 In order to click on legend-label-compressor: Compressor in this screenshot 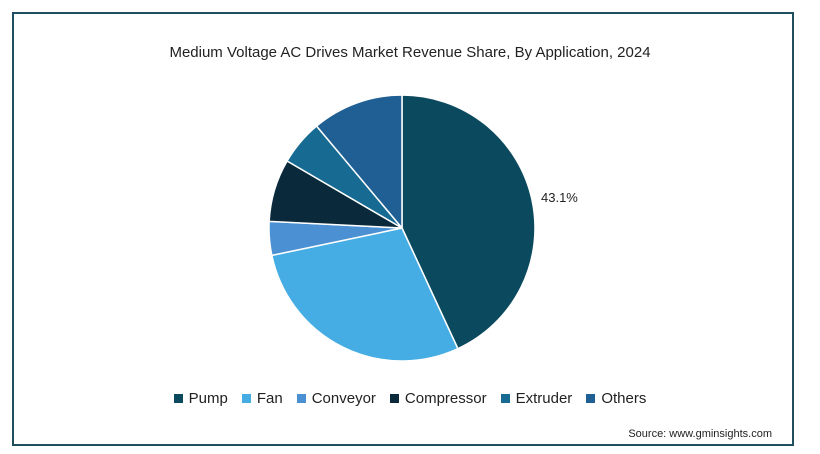, I will do `click(445, 398)`.